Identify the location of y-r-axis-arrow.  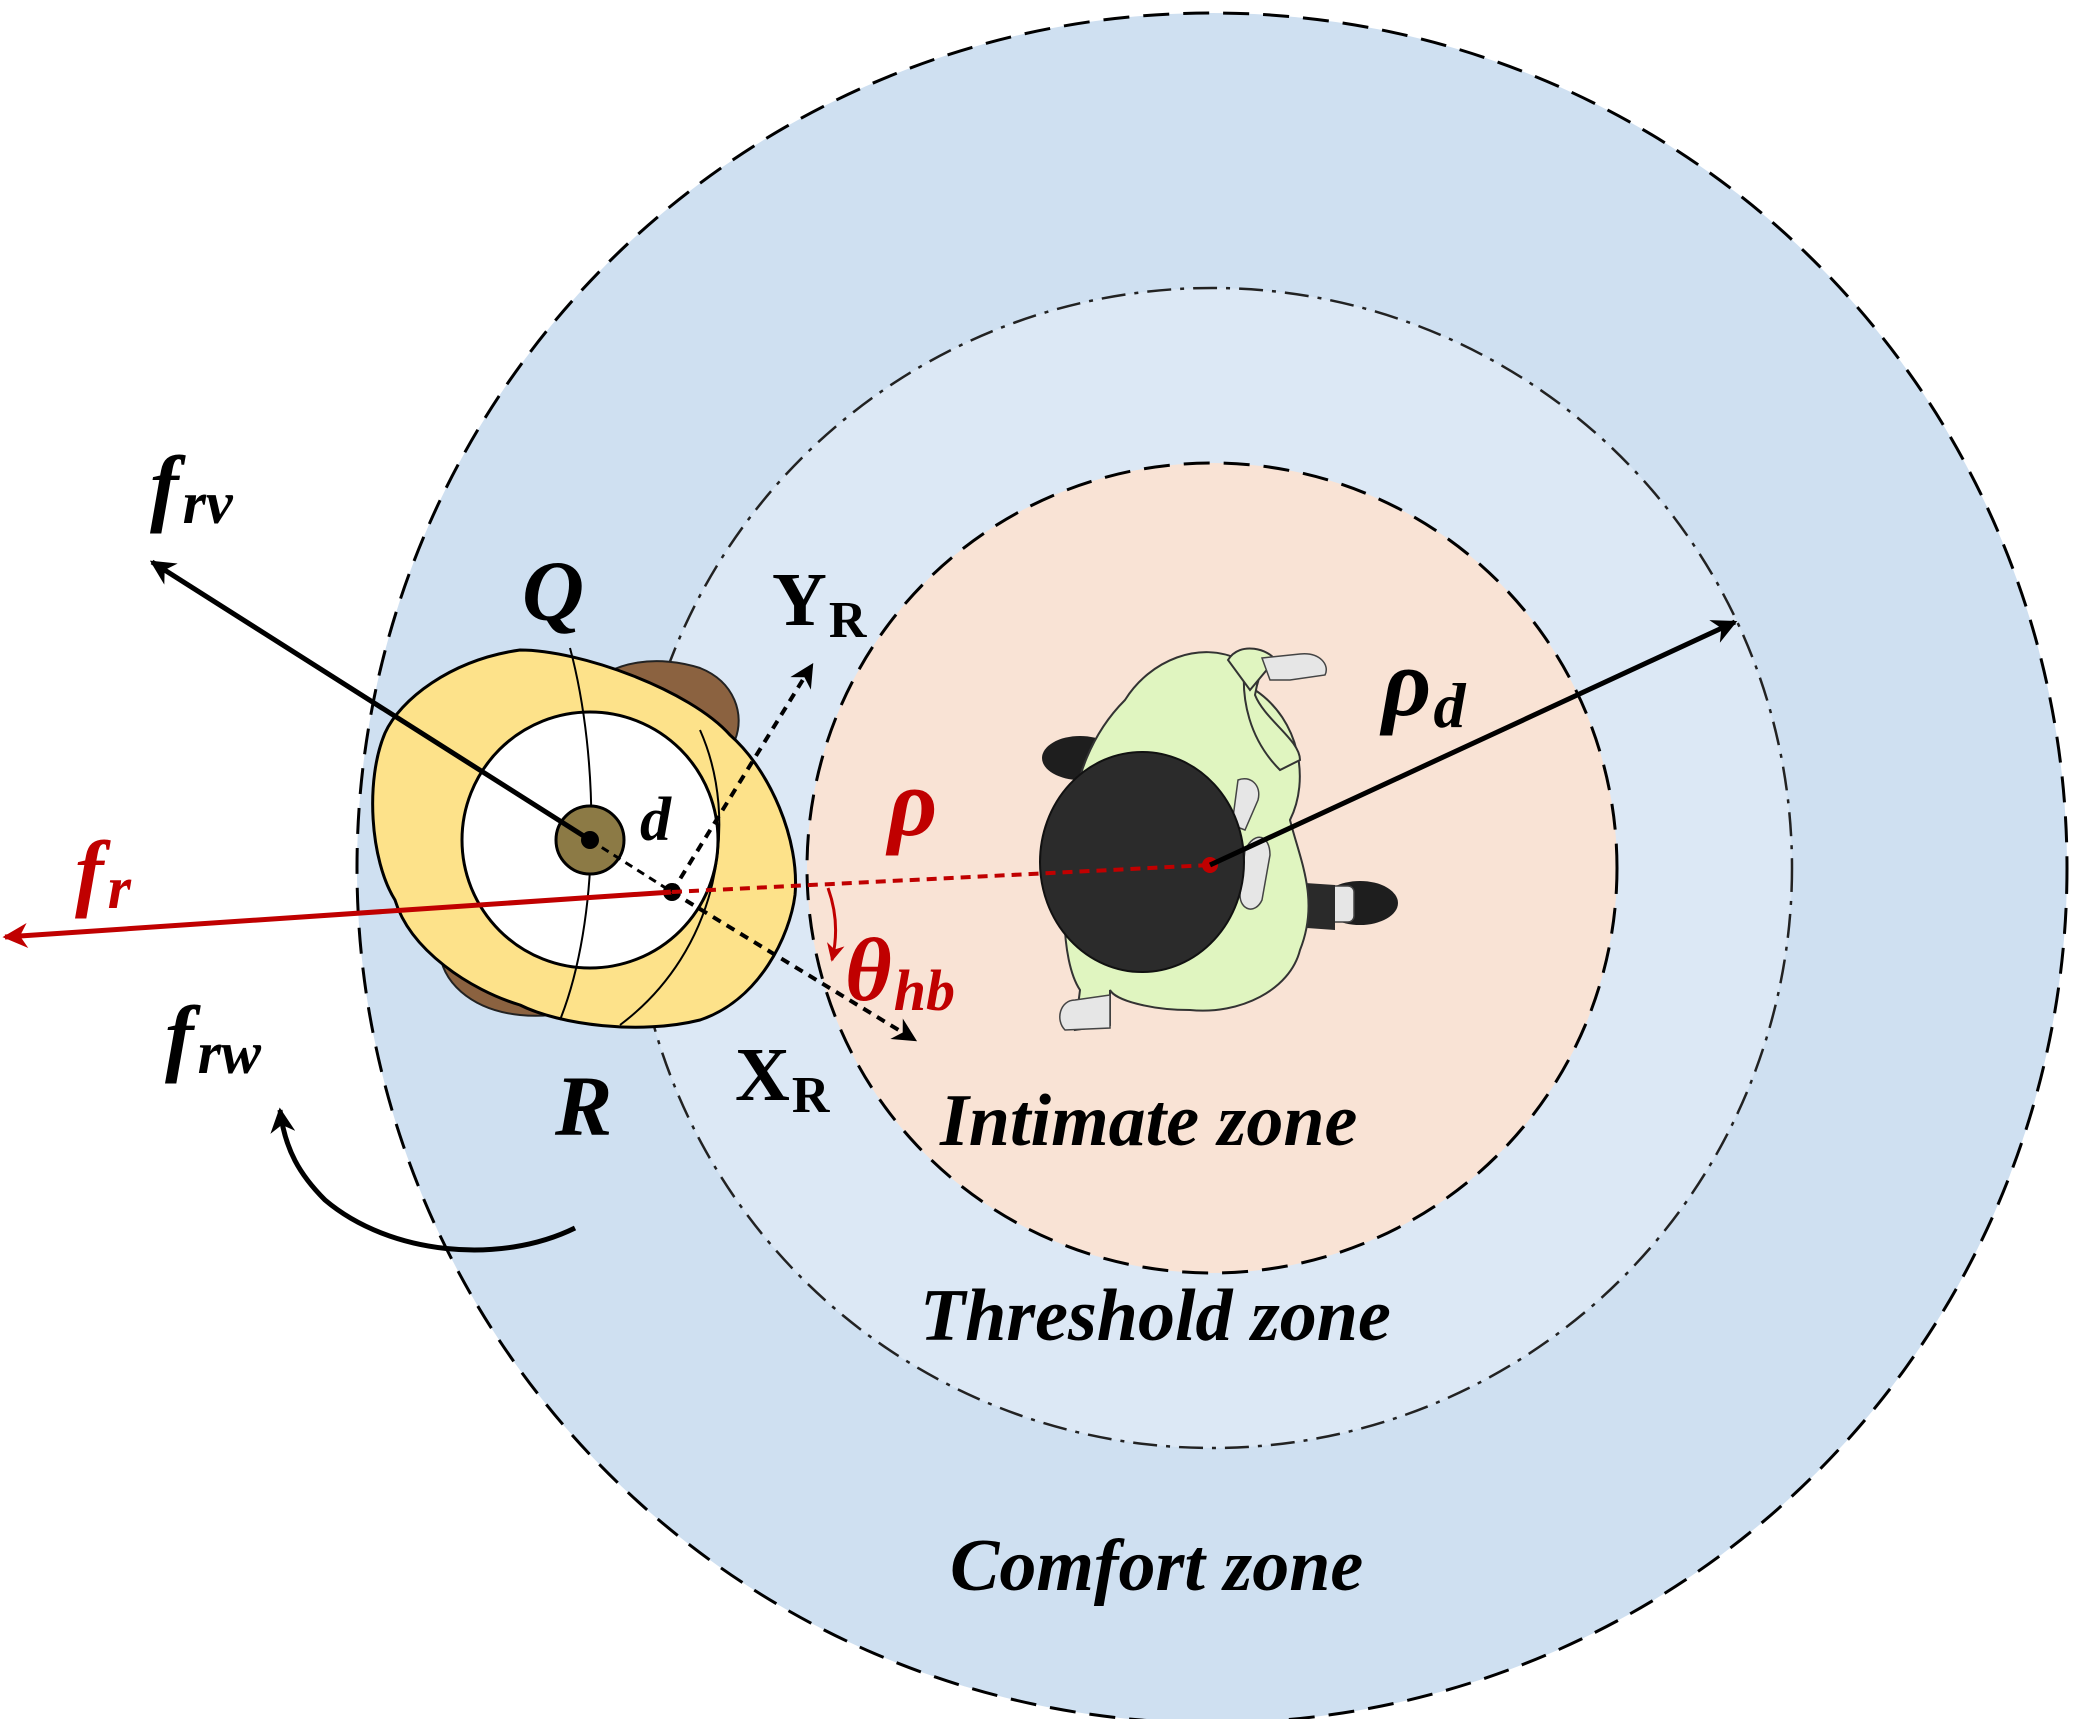
(742, 778).